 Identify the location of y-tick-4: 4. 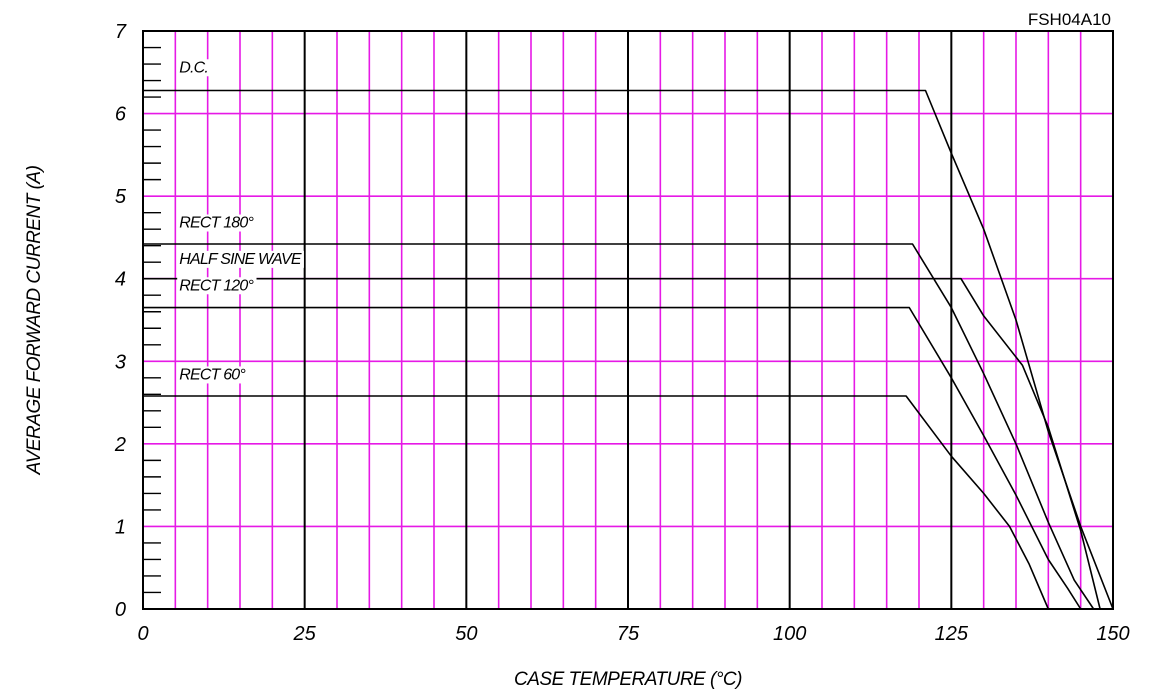
(120, 280).